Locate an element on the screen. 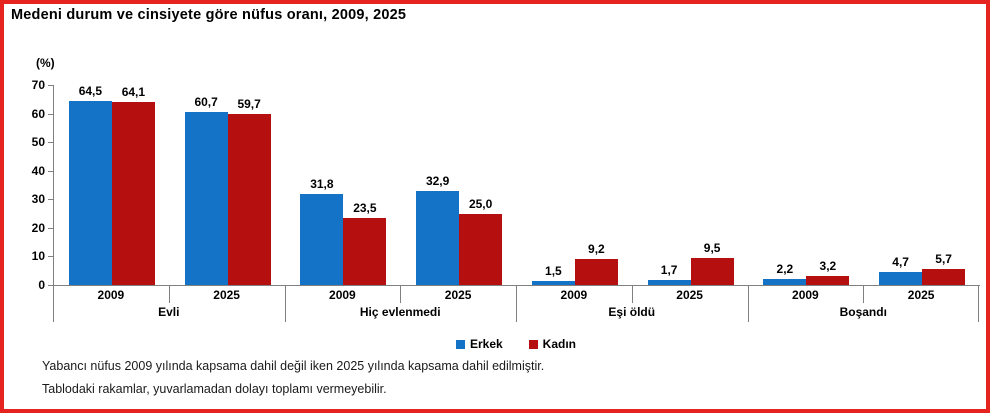 This screenshot has width=990, height=413. legend-label-kadin: Kadın is located at coordinates (559, 344).